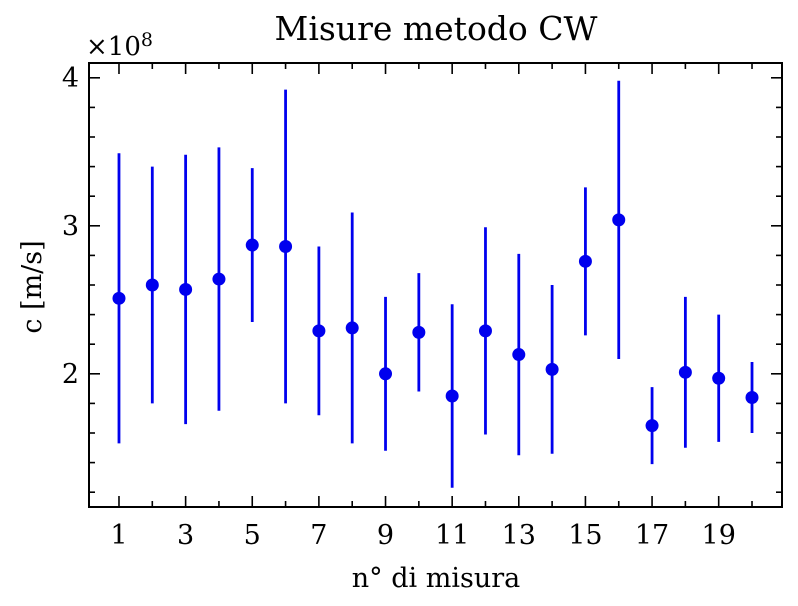  What do you see at coordinates (147, 40) in the screenshot?
I see `y-axis-multiplier-exponent: 8` at bounding box center [147, 40].